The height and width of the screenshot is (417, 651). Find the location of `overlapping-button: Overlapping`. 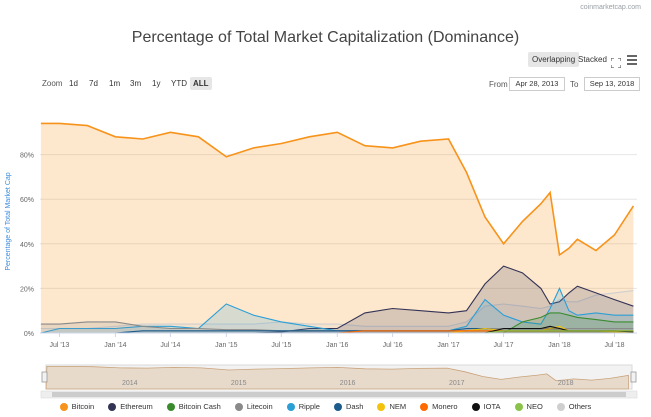

overlapping-button: Overlapping is located at coordinates (554, 59).